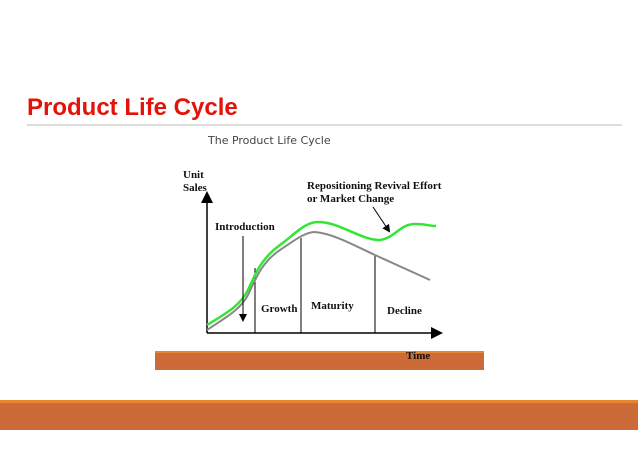  I want to click on stage-label: Decline, so click(404, 311).